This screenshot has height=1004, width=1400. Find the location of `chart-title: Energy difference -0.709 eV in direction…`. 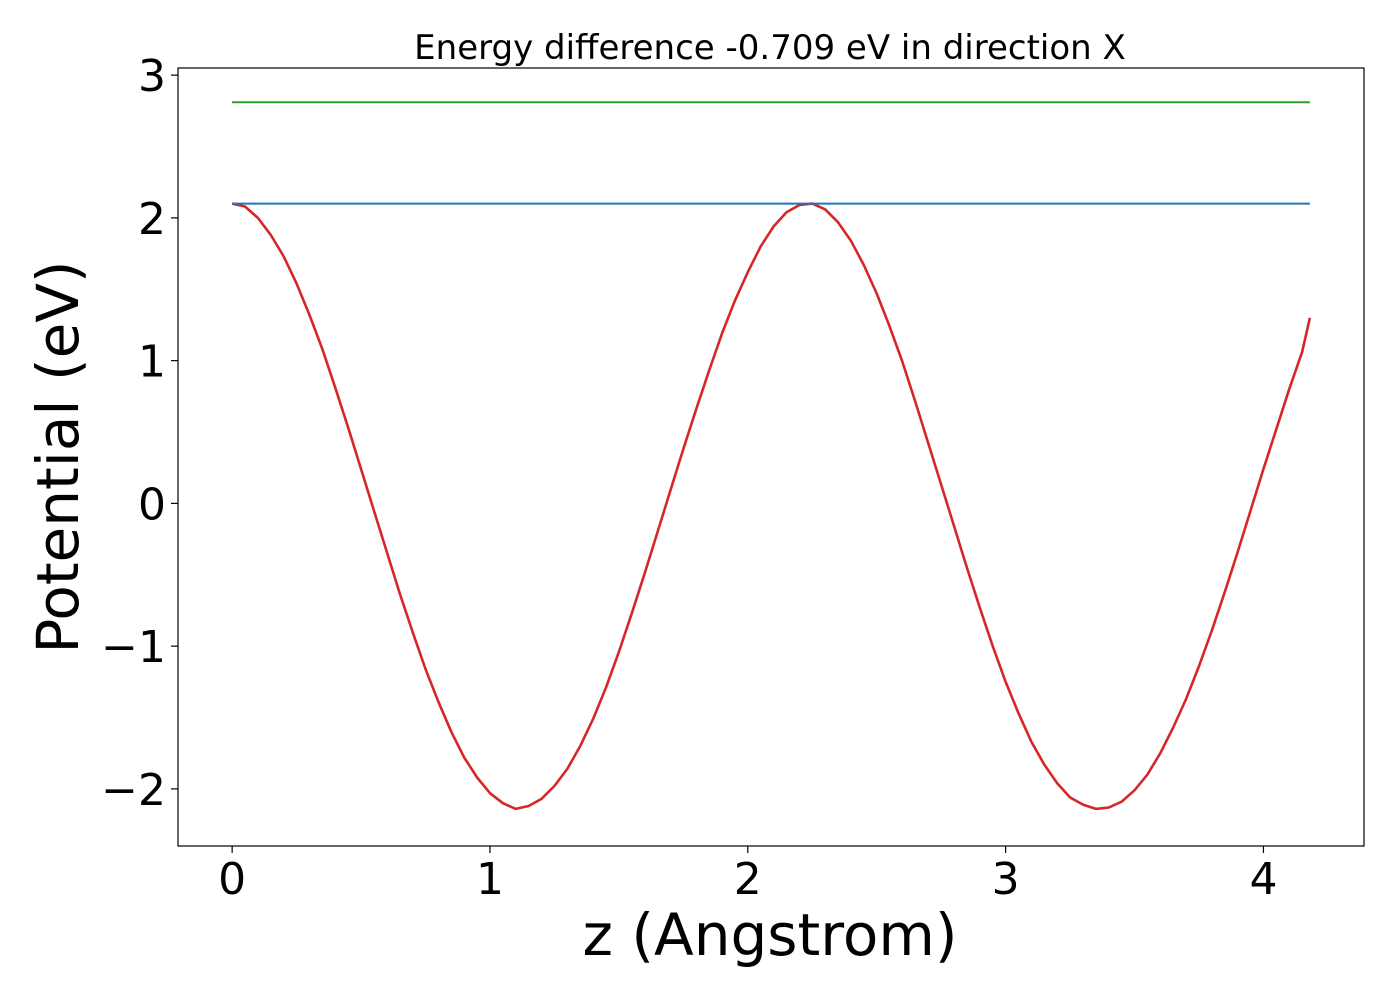

chart-title: Energy difference -0.709 eV in direction… is located at coordinates (770, 48).